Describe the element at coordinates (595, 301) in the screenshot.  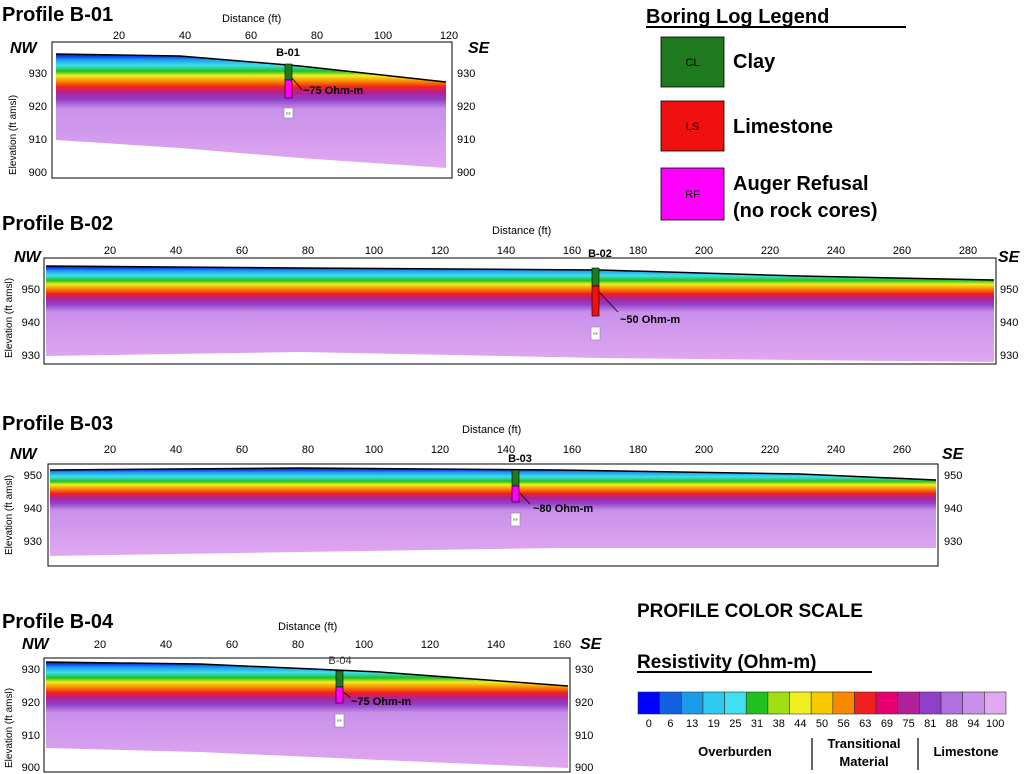
I see `boring-limestone-segment` at that location.